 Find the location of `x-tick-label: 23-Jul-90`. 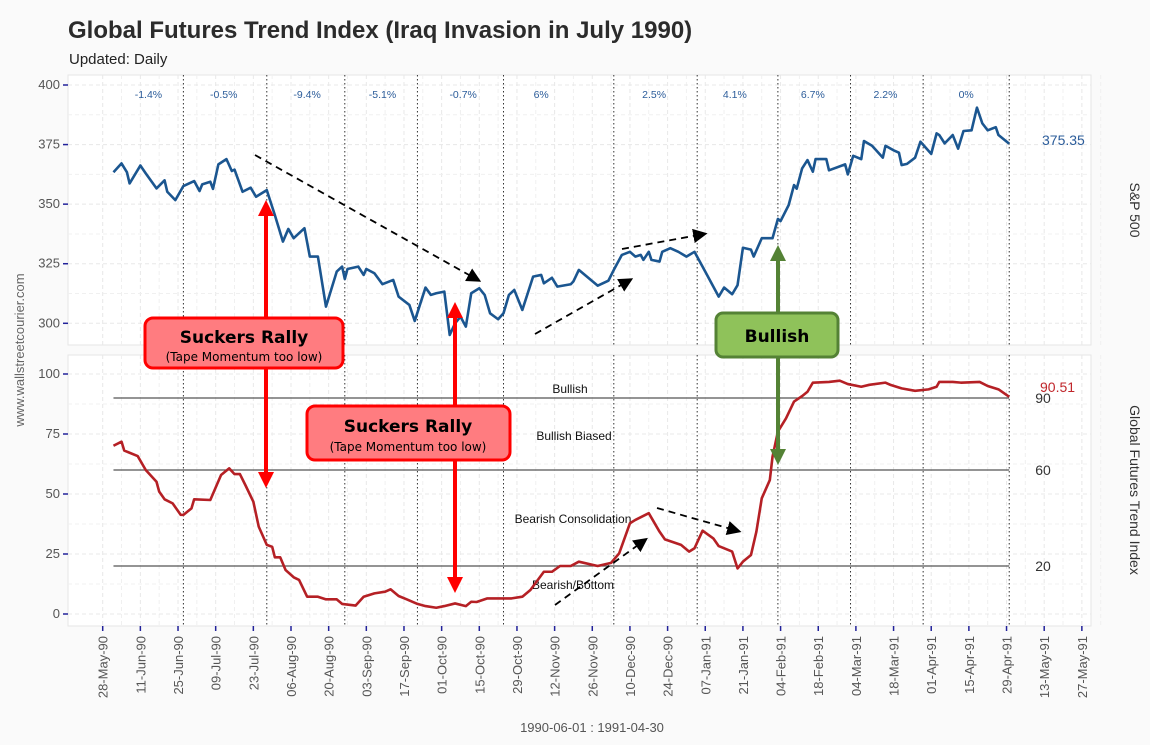

x-tick-label: 23-Jul-90 is located at coordinates (253, 663).